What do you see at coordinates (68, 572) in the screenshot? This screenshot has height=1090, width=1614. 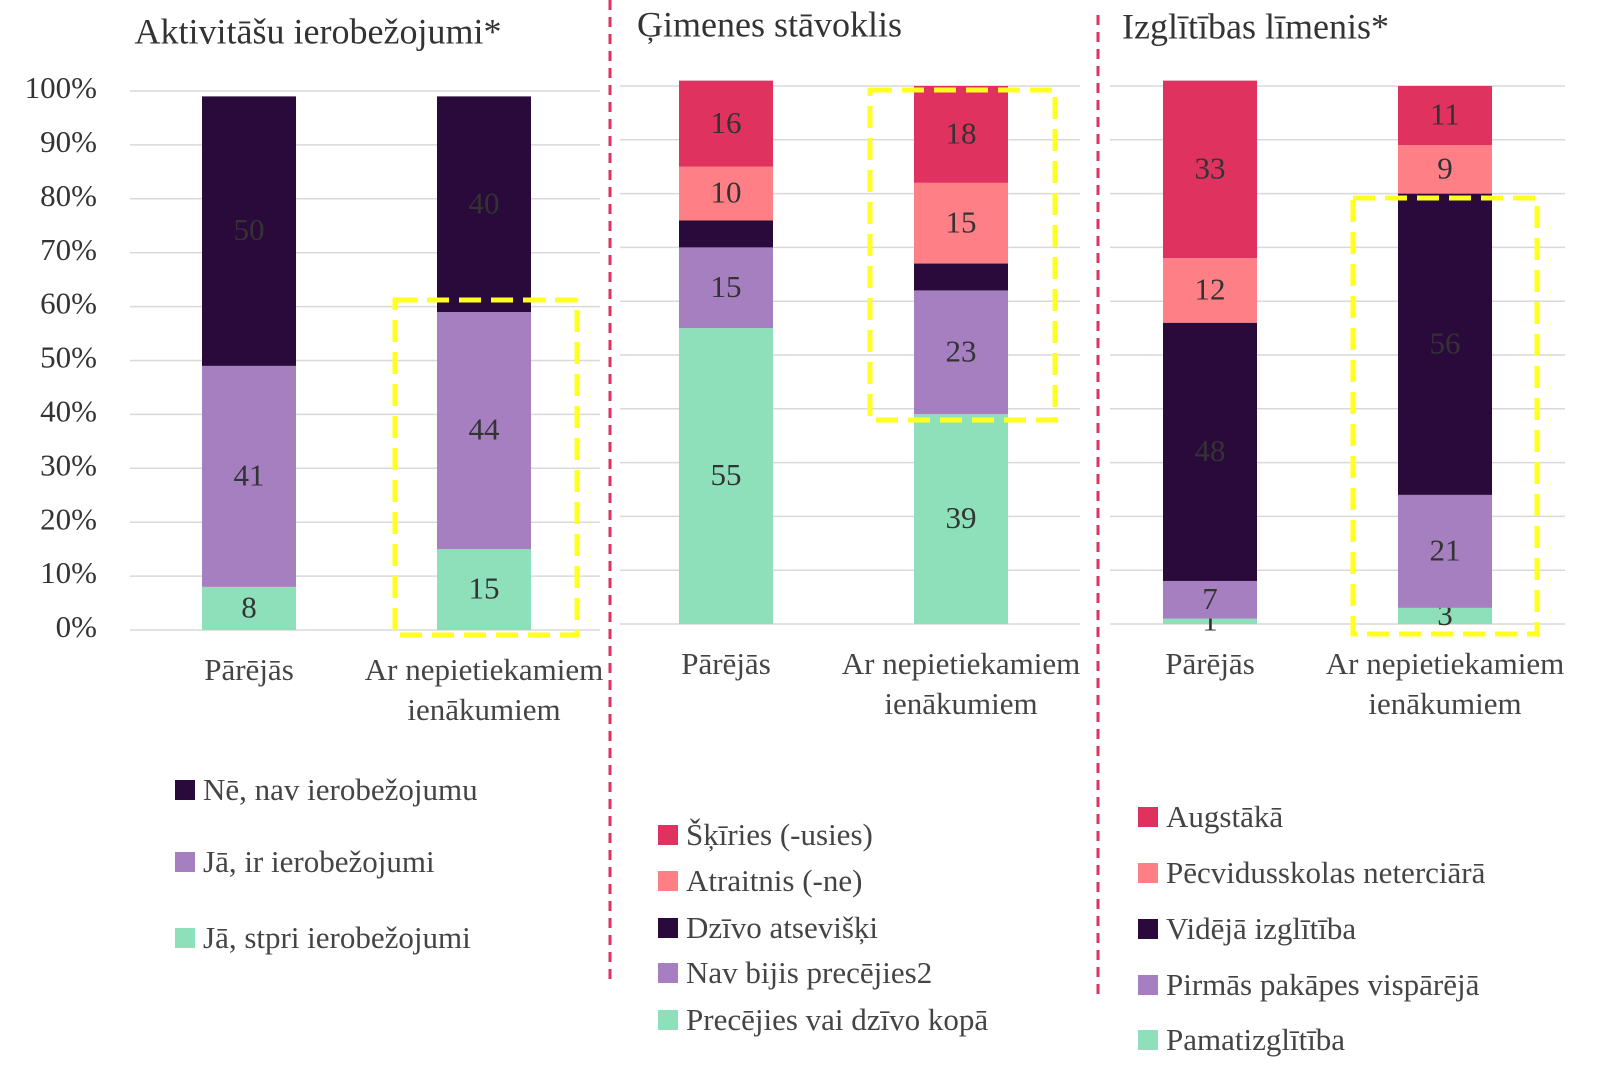 I see `y-tick-label: 10%` at bounding box center [68, 572].